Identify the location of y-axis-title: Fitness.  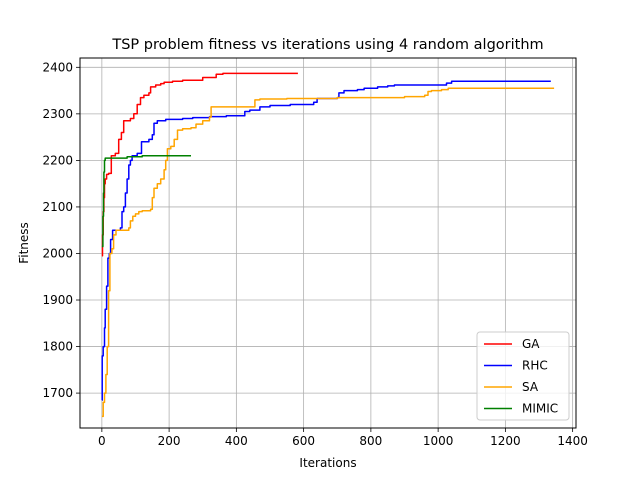
(24, 243).